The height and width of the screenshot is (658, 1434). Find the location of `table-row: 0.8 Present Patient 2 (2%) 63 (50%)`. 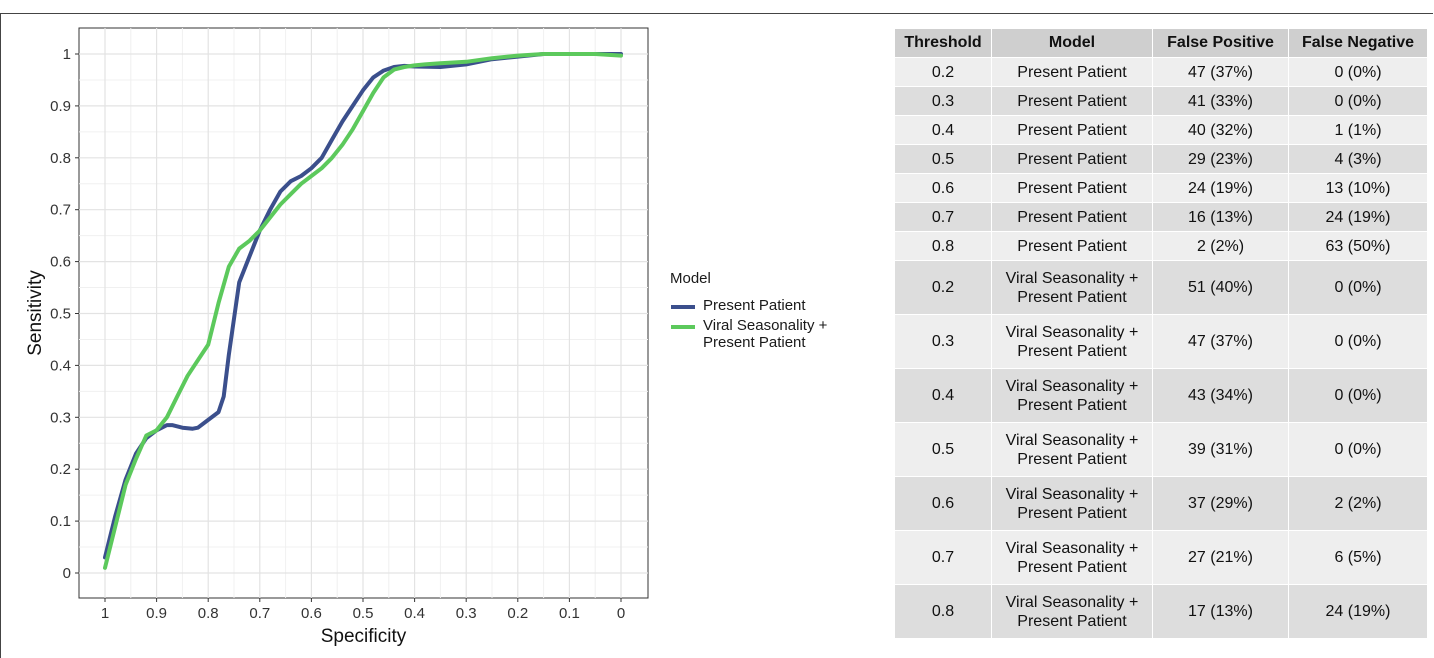

table-row: 0.8 Present Patient 2 (2%) 63 (50%) is located at coordinates (1161, 246).